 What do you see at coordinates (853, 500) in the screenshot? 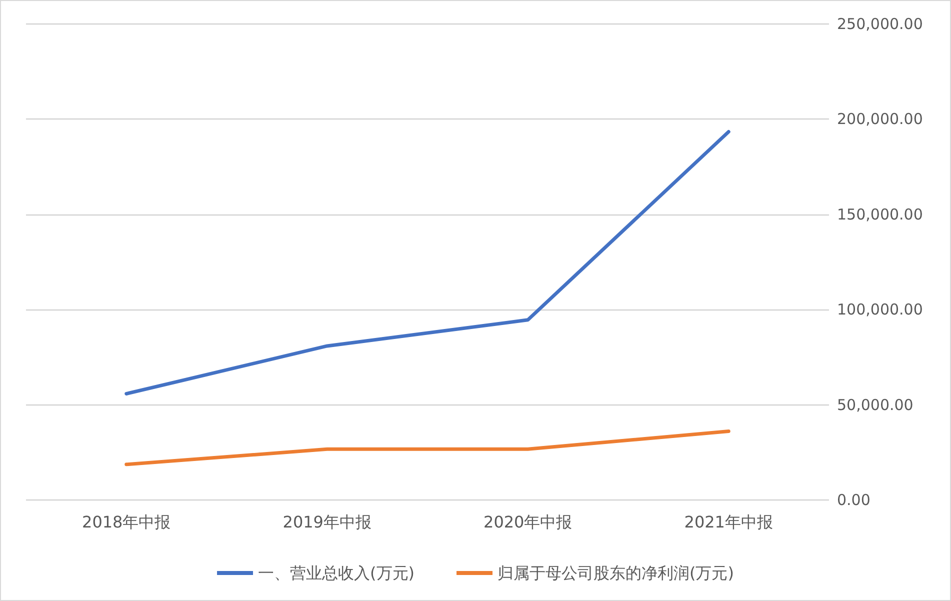
I see `y-tick-label: 0.00` at bounding box center [853, 500].